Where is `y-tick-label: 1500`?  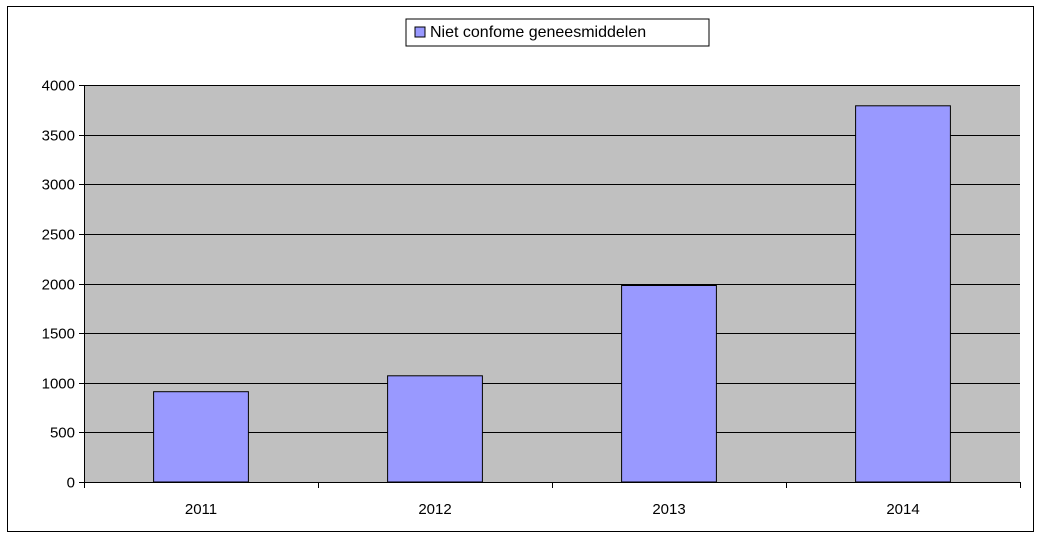
y-tick-label: 1500 is located at coordinates (58, 334).